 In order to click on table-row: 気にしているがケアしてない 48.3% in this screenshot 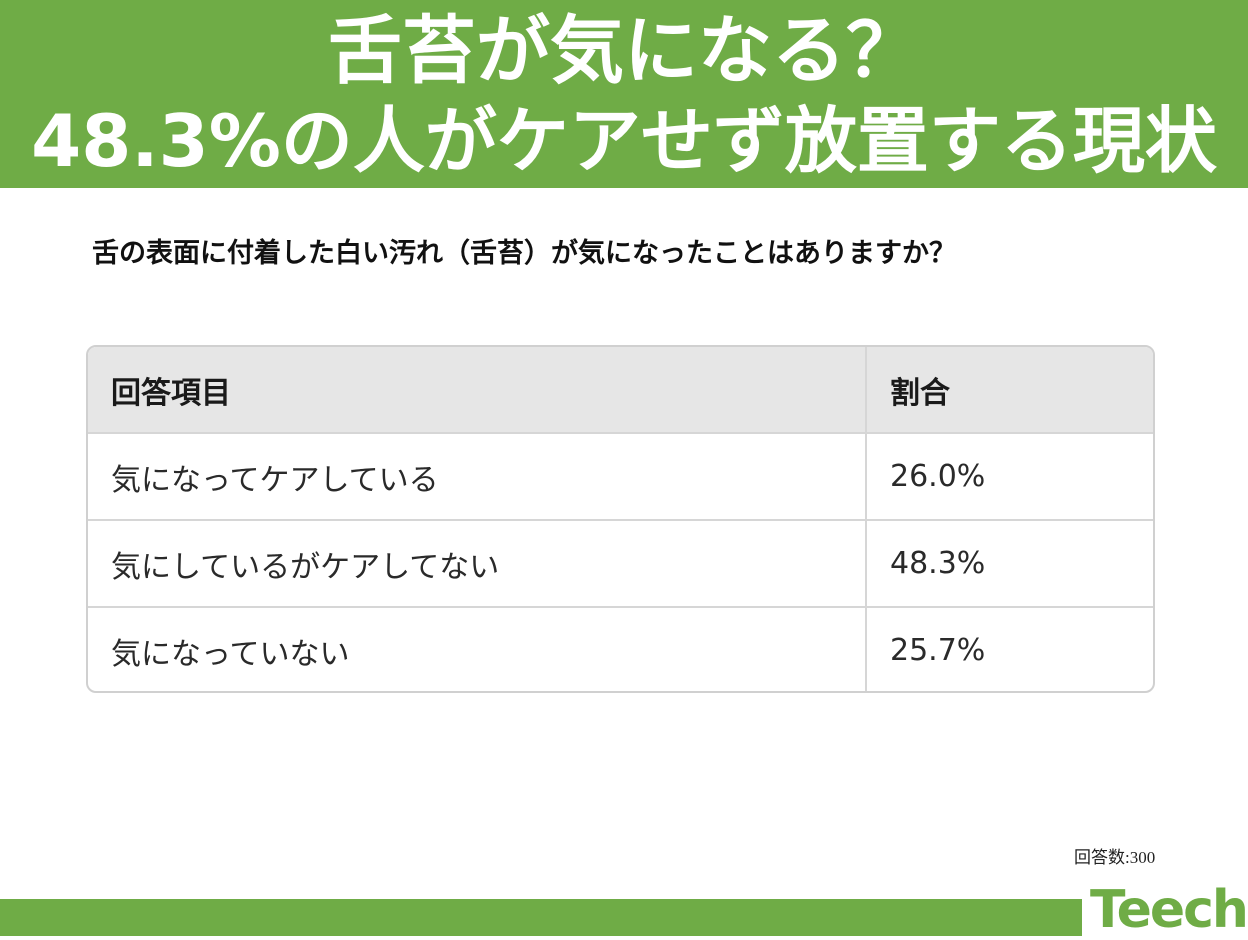, I will do `click(620, 564)`.